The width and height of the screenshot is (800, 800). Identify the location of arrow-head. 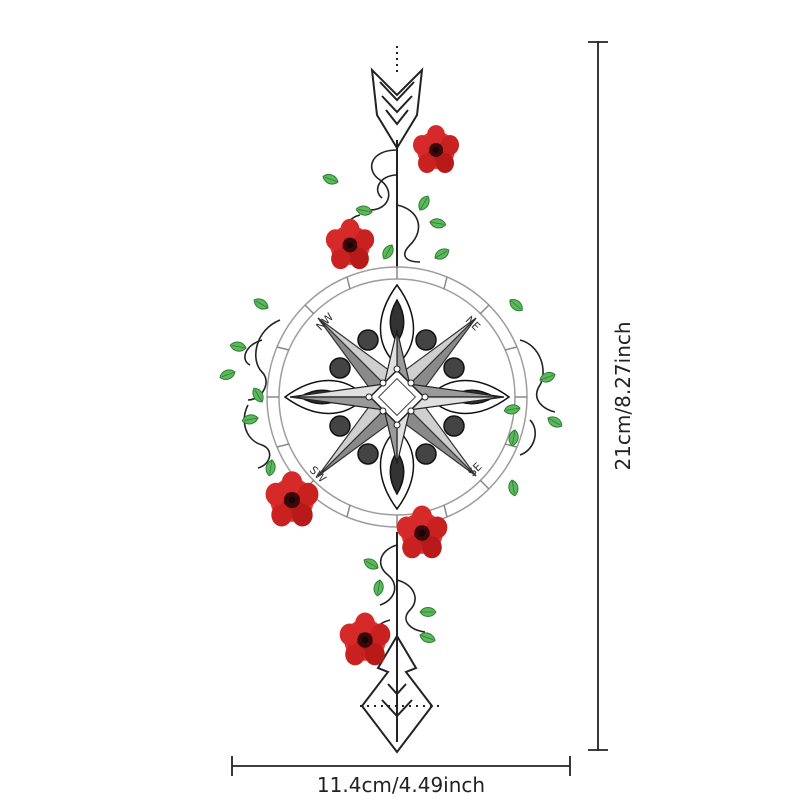
(397, 694).